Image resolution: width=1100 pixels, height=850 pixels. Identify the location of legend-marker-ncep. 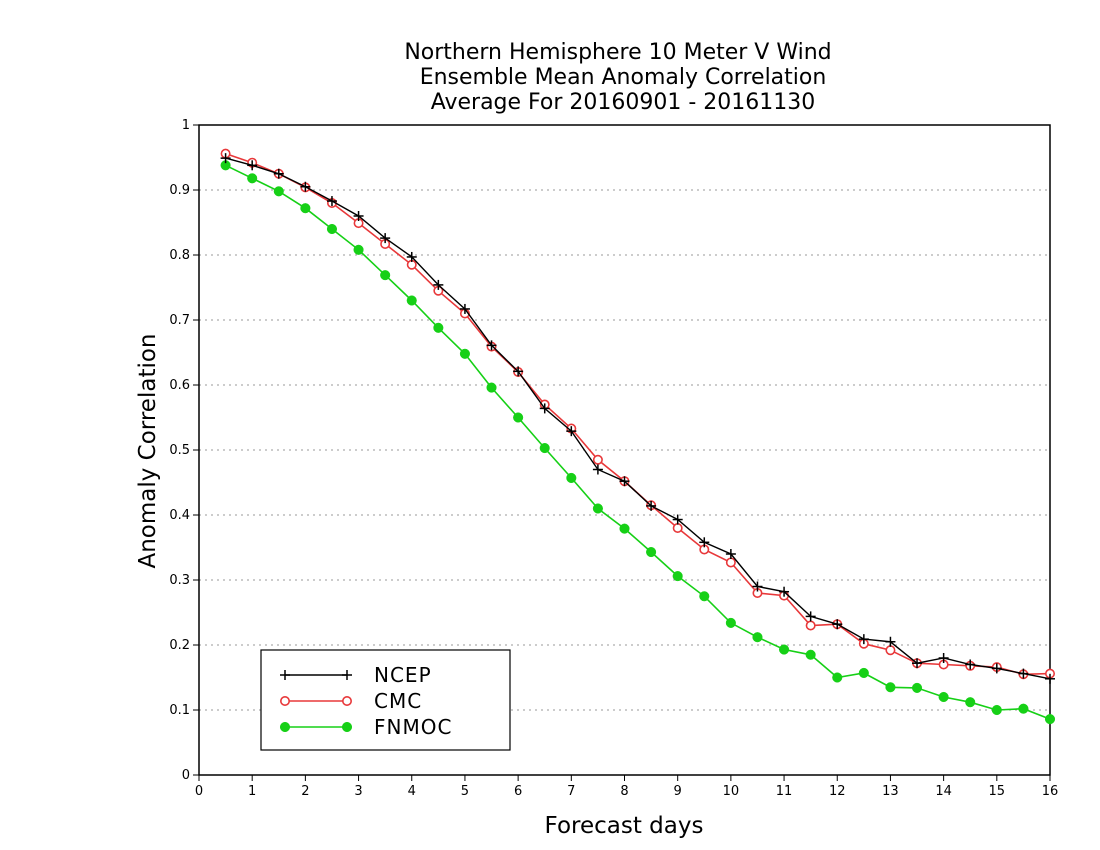
(285, 675).